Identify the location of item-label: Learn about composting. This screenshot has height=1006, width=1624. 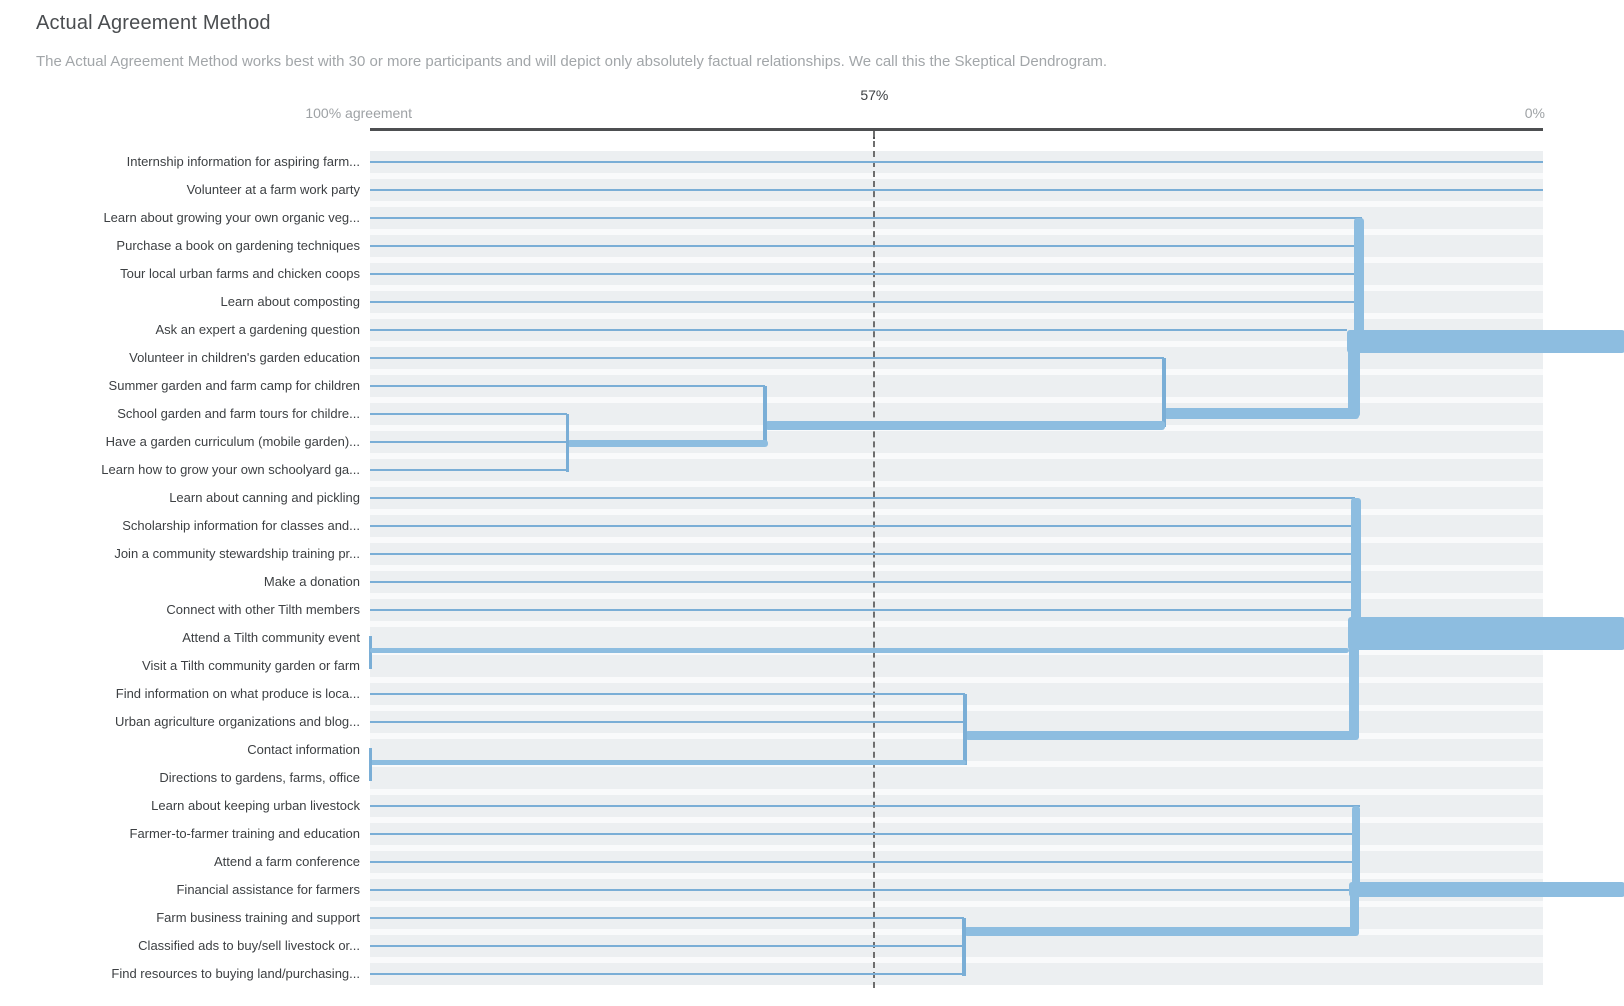
(290, 301).